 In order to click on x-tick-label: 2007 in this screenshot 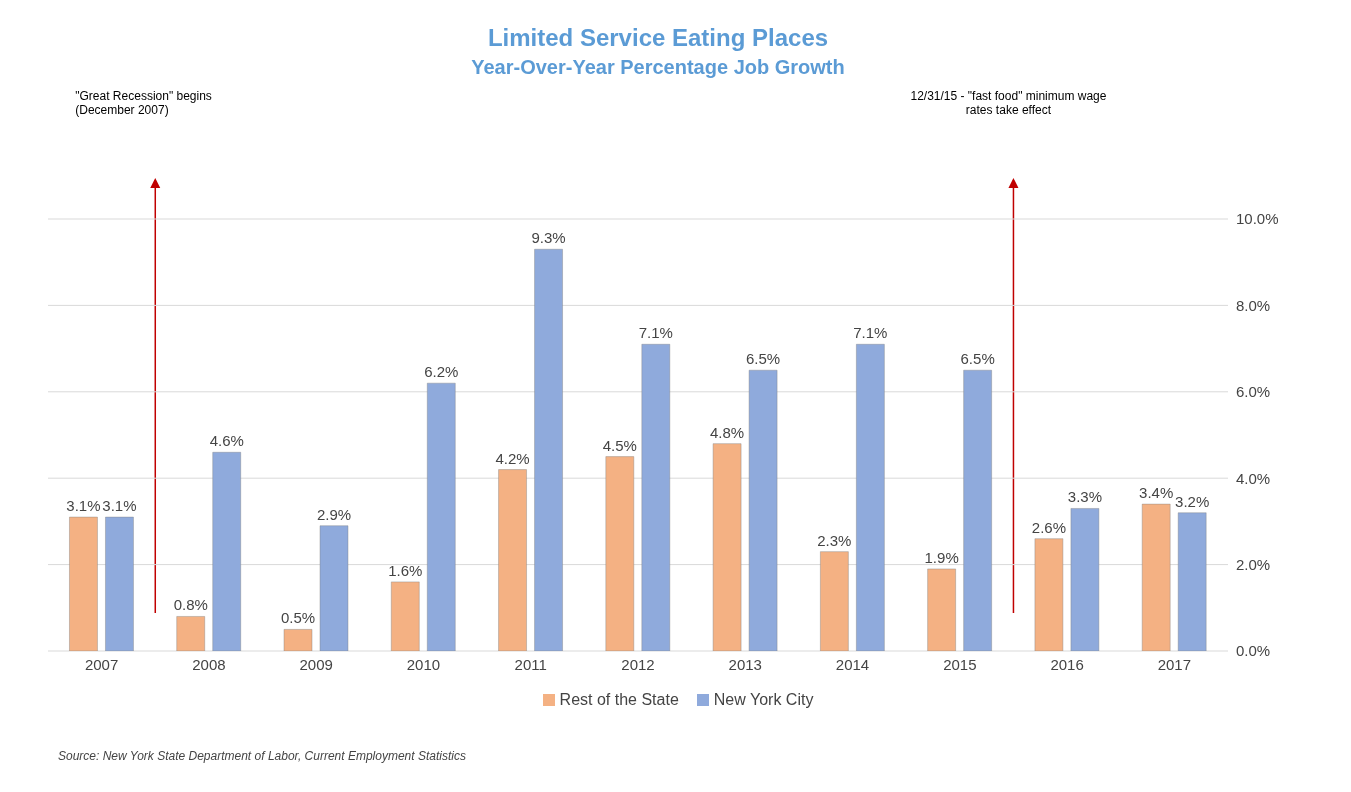, I will do `click(101, 664)`.